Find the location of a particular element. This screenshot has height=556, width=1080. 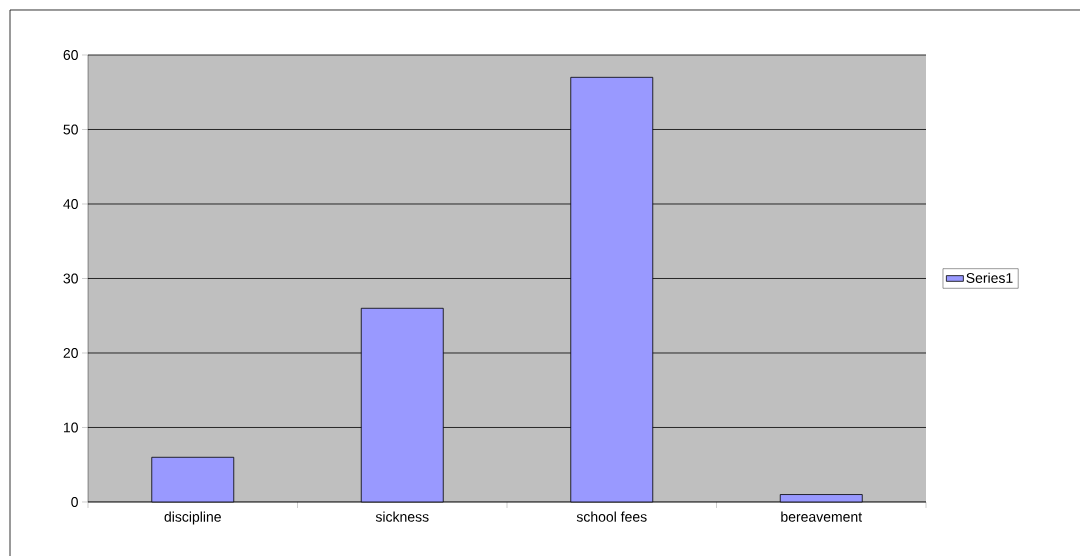

x-tick-label: school fees is located at coordinates (611, 516).